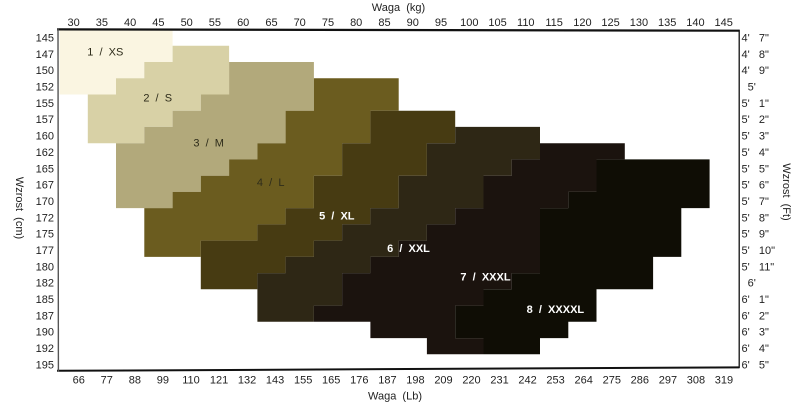 The height and width of the screenshot is (406, 800). What do you see at coordinates (756, 137) in the screenshot?
I see `svg-text: 5' 3"` at bounding box center [756, 137].